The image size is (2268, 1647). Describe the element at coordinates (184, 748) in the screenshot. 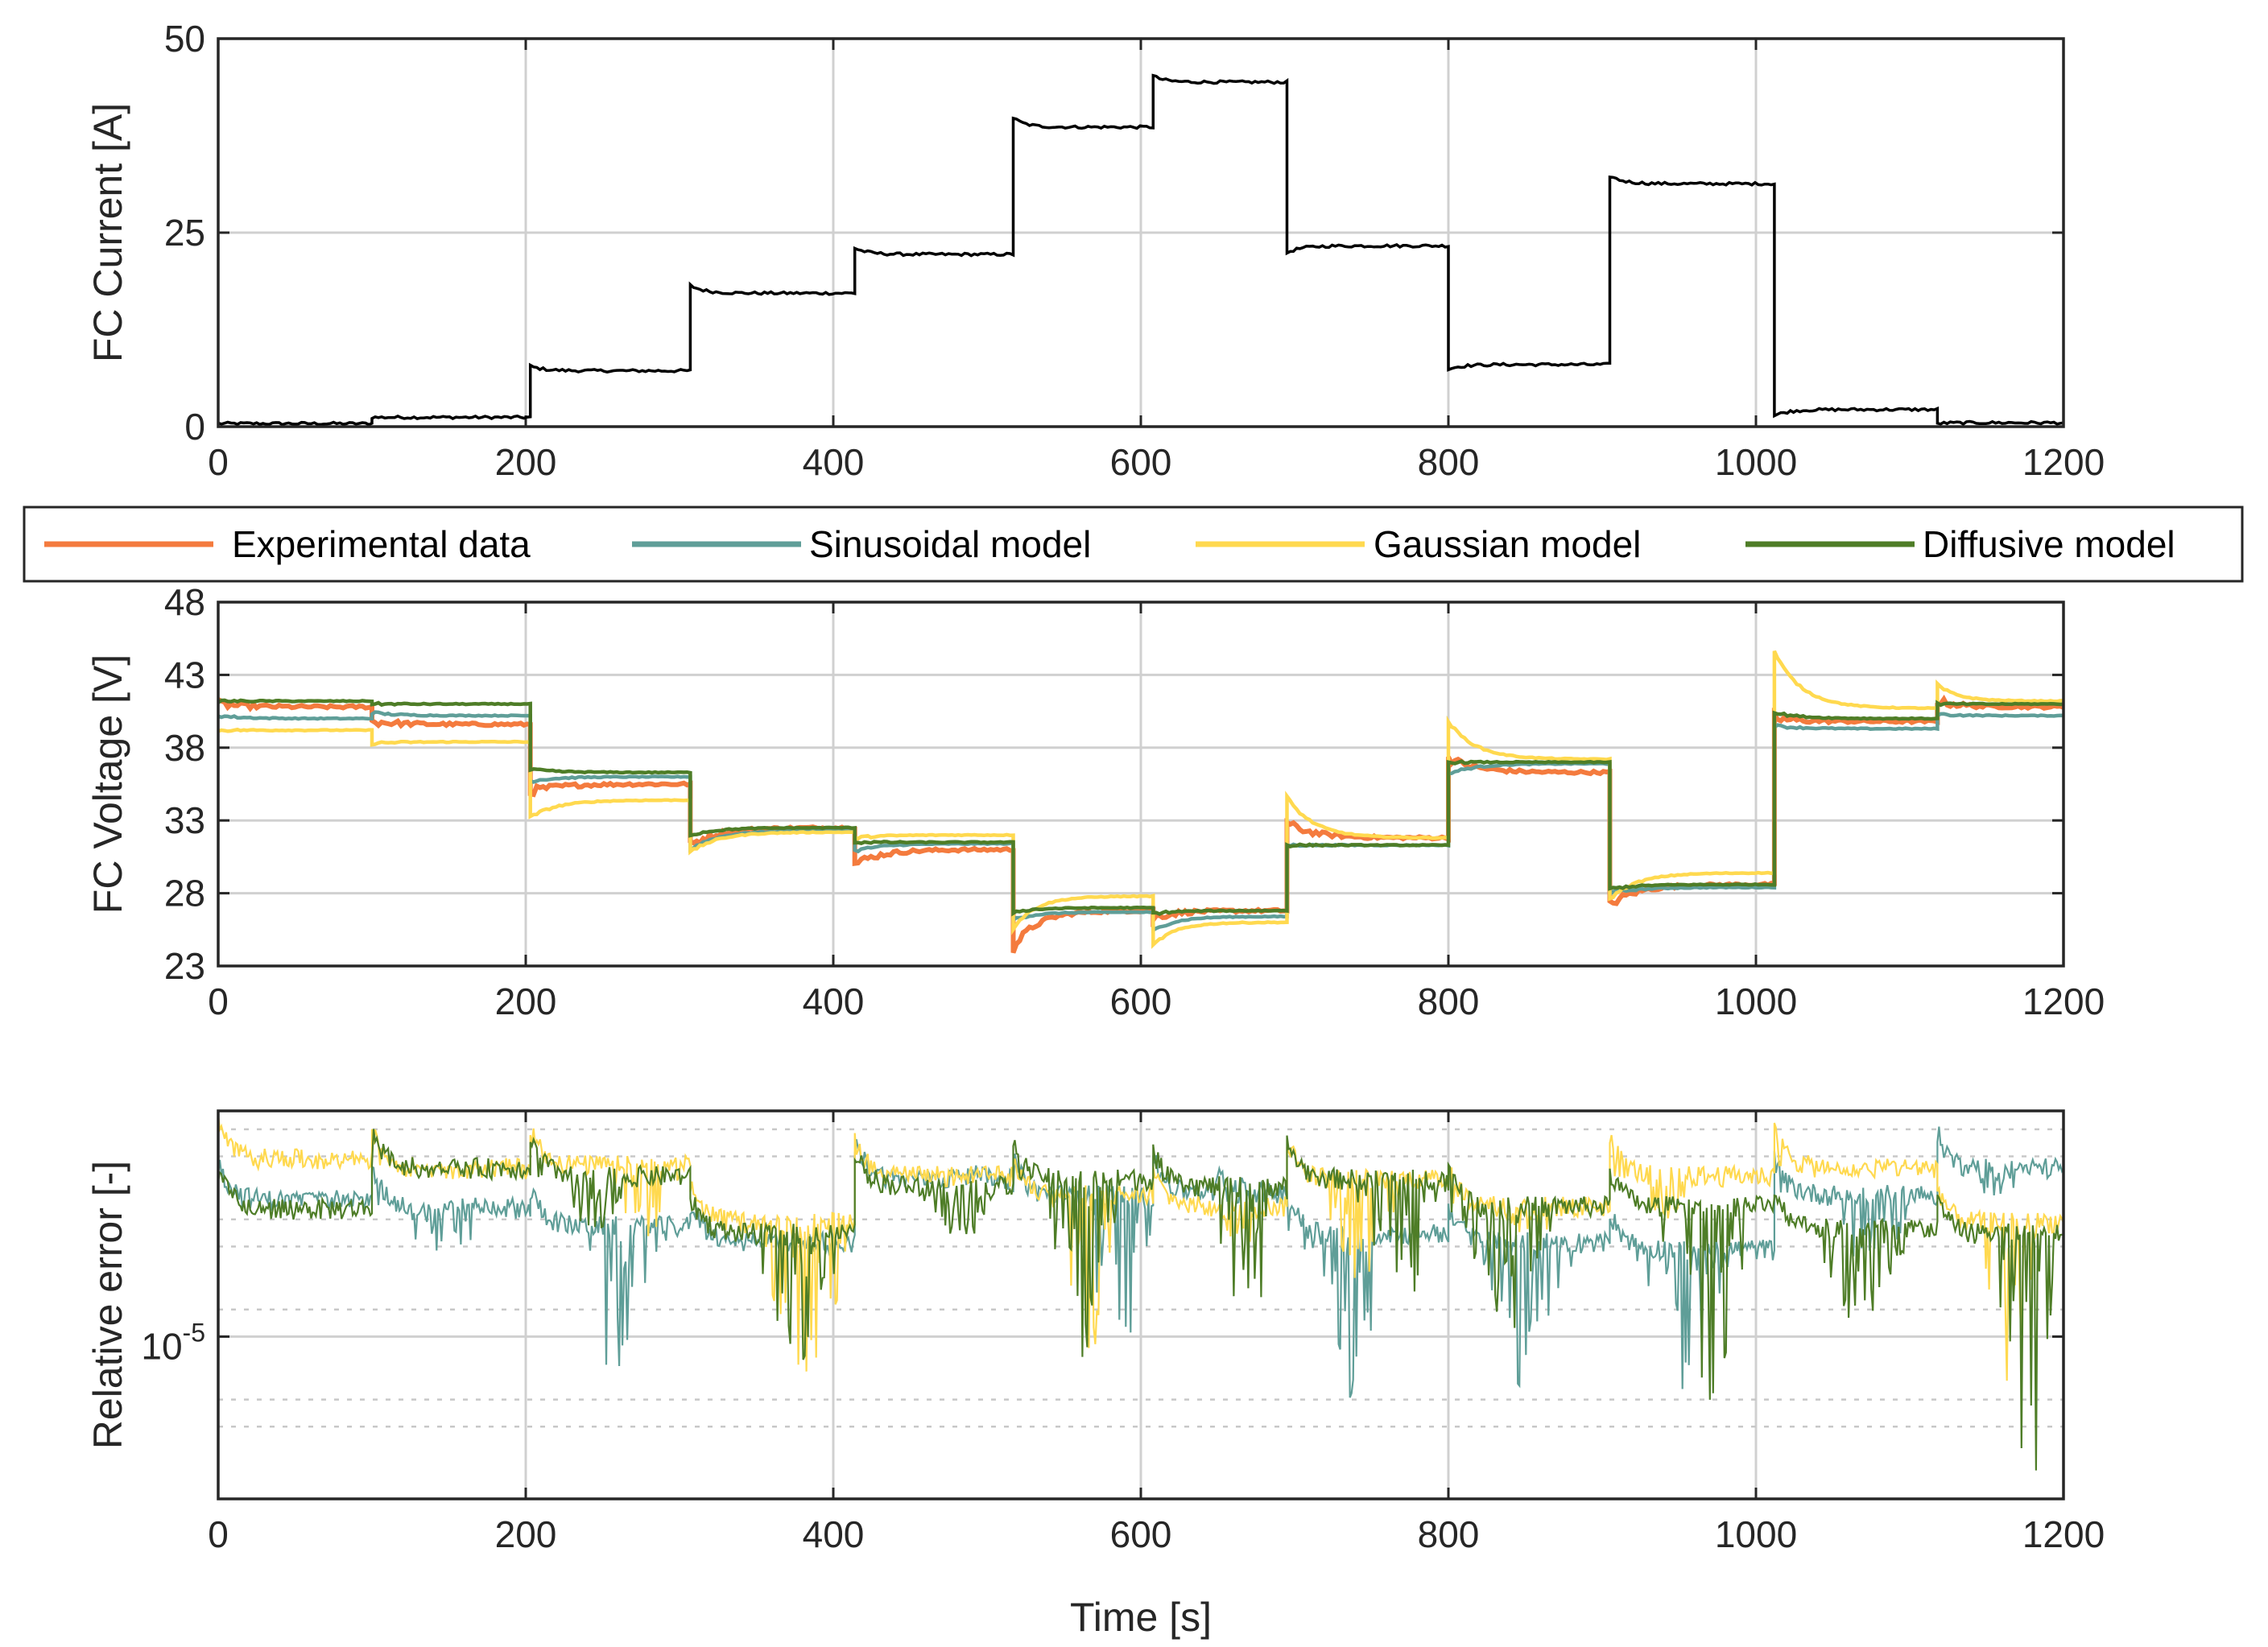

I see `y-tick-label: 38` at that location.